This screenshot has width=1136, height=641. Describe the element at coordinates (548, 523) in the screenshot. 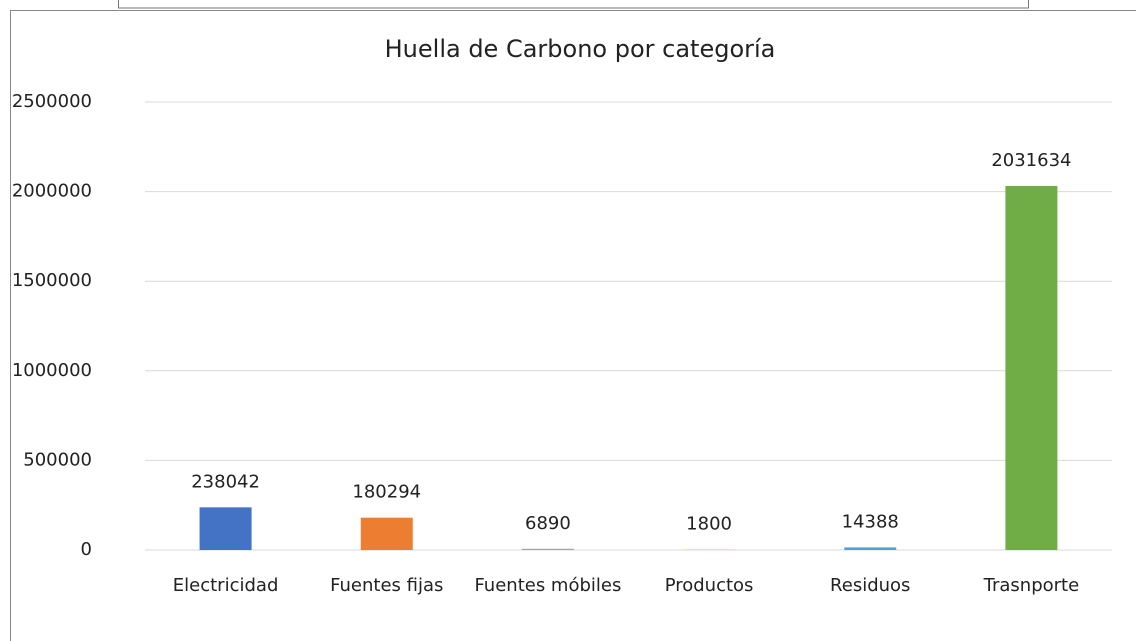

I see `data-label: 6890` at that location.